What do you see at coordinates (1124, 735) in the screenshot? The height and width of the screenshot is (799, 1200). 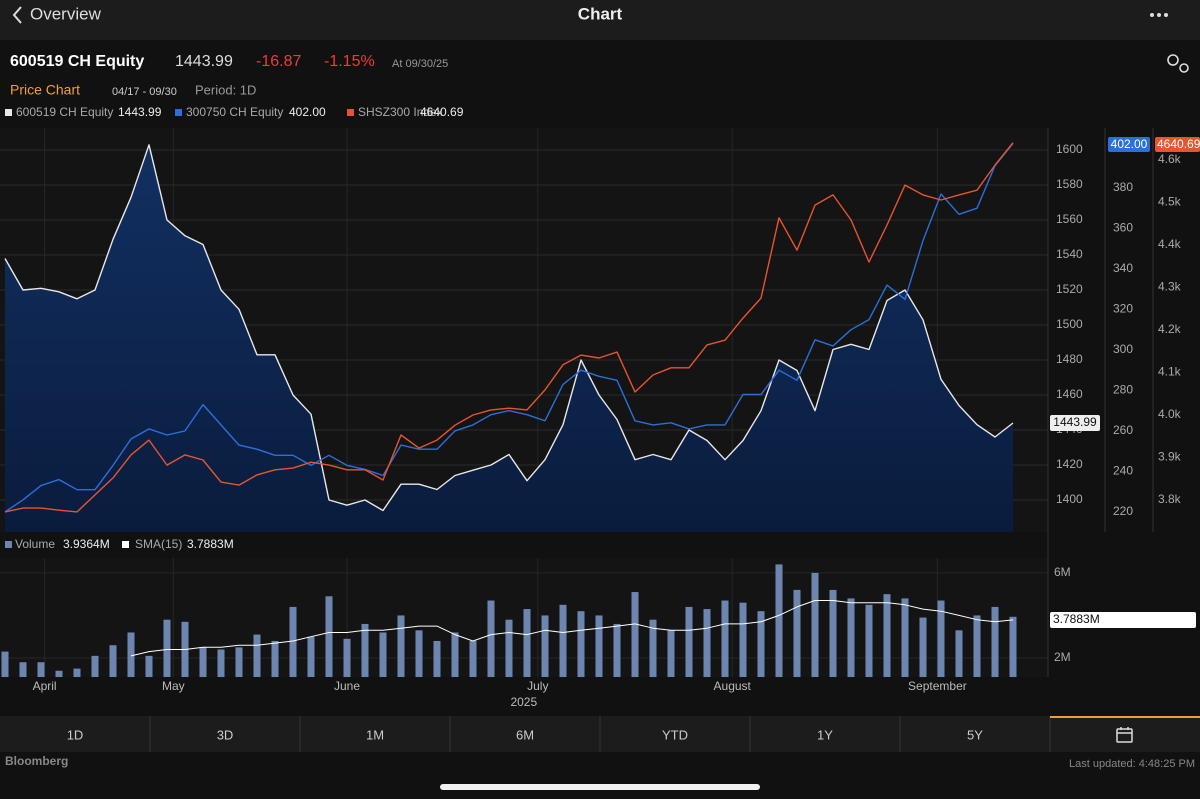 I see `calendar-button` at bounding box center [1124, 735].